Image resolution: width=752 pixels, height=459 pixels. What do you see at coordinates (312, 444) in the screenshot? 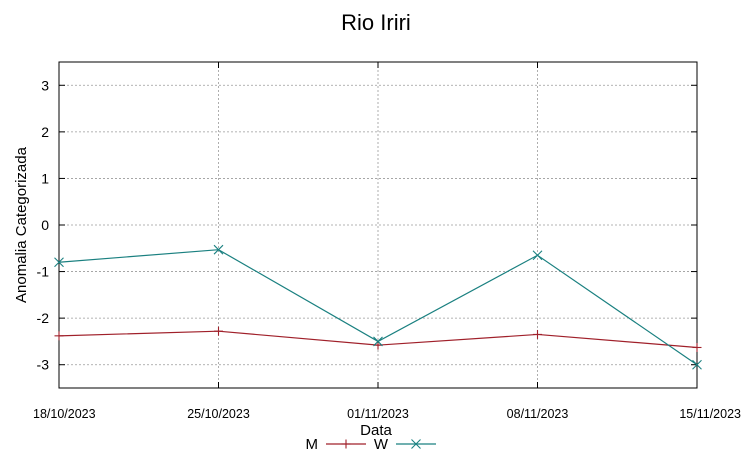
I see `legend-label: M` at bounding box center [312, 444].